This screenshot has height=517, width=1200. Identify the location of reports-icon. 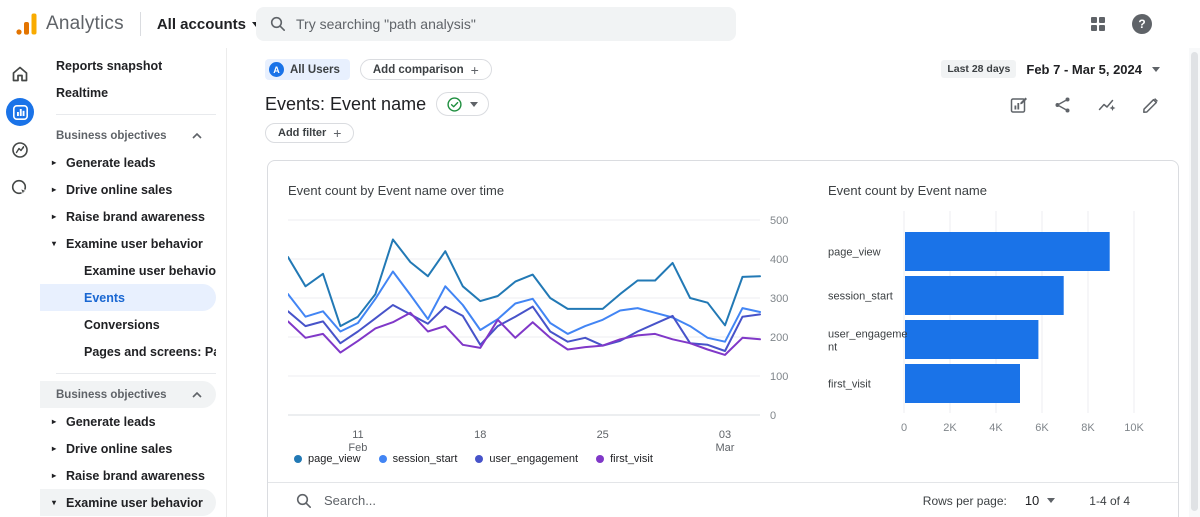
(20, 112).